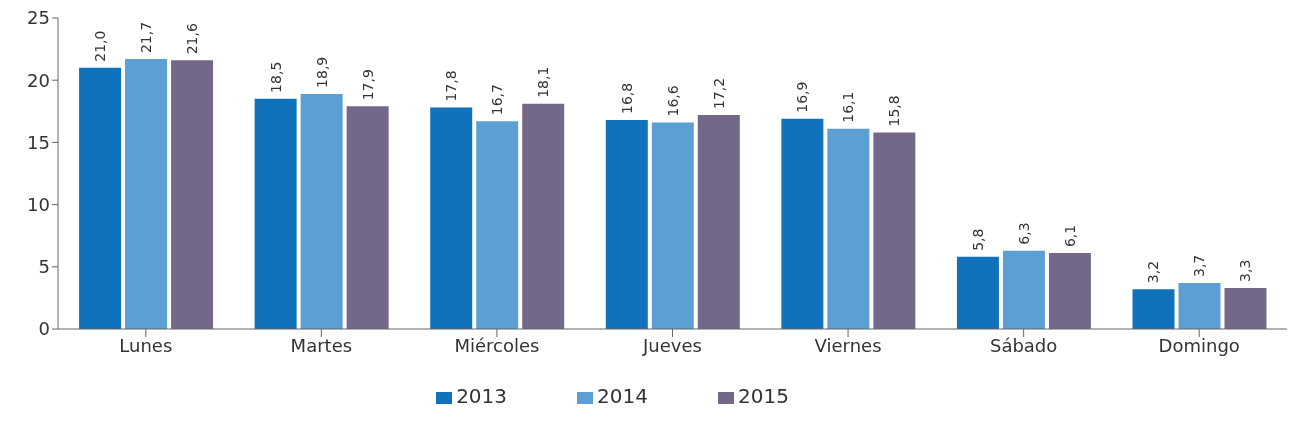  Describe the element at coordinates (763, 396) in the screenshot. I see `legend-label: 2015` at that location.